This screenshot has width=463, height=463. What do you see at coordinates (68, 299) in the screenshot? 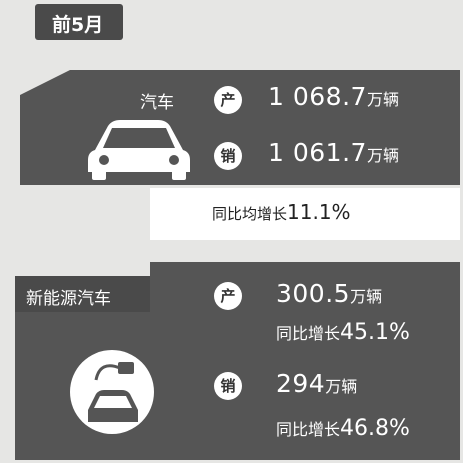
I see `nev-label: 新能源汽车` at bounding box center [68, 299].